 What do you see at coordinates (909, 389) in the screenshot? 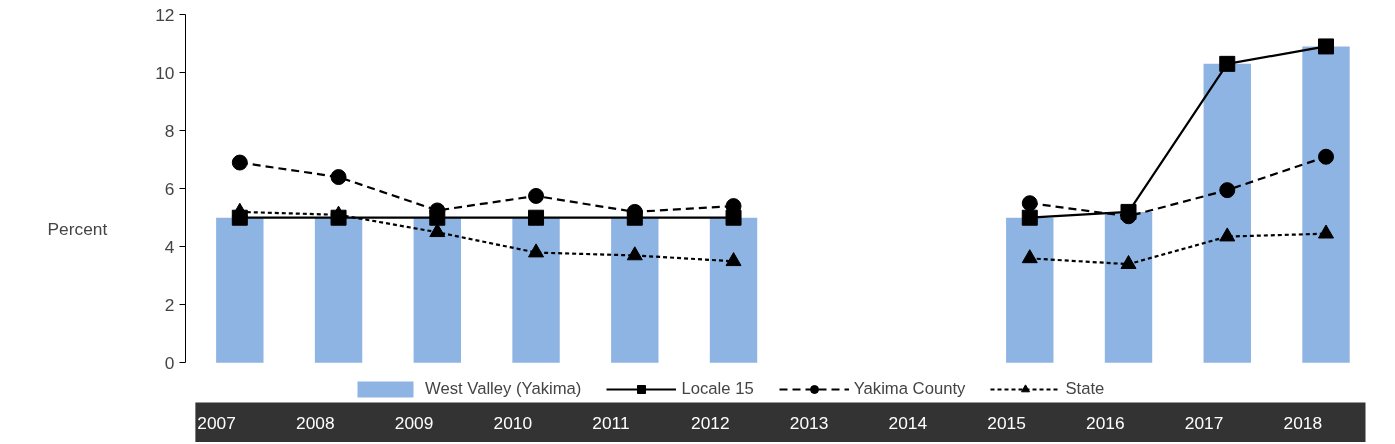
I see `legend-label: Yakima County` at bounding box center [909, 389].